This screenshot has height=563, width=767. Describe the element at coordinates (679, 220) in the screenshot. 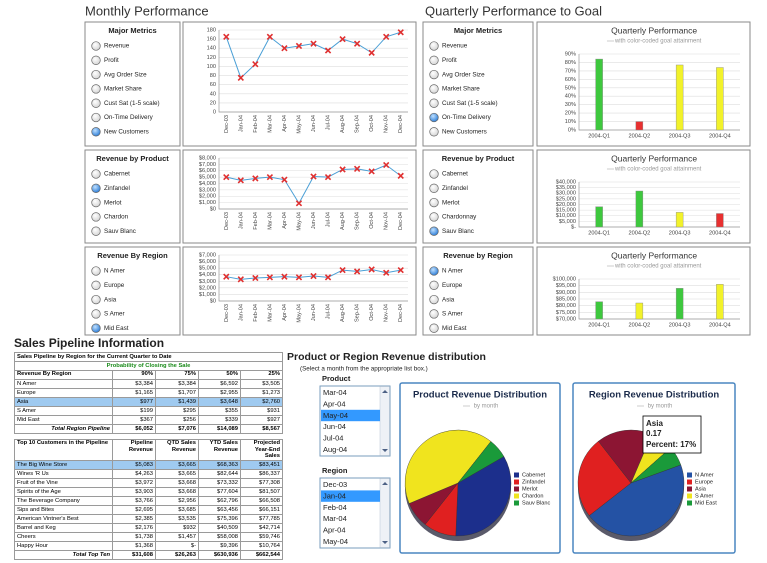

I see `bar` at that location.